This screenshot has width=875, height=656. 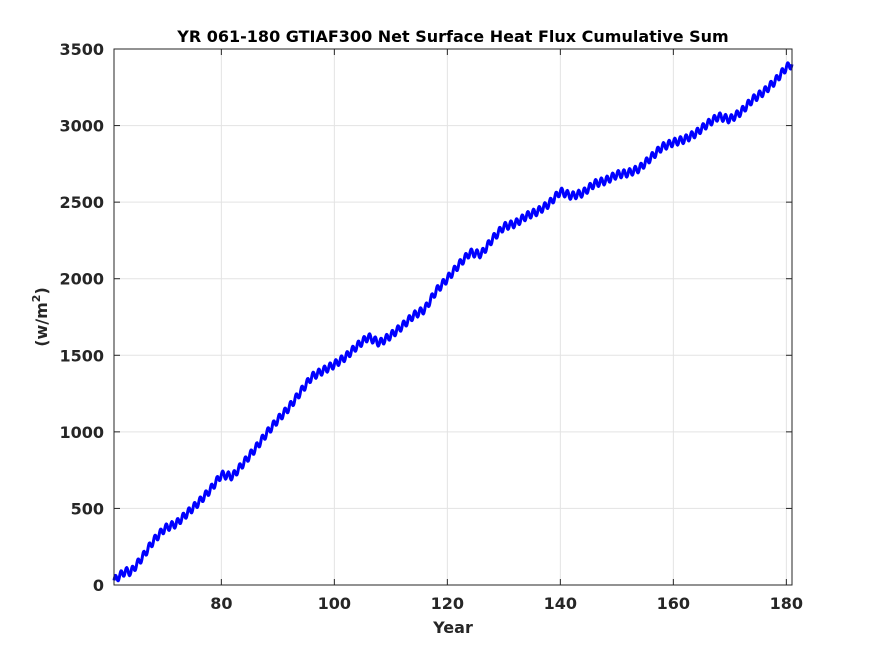 What do you see at coordinates (673, 603) in the screenshot?
I see `x-tick-label: 160` at bounding box center [673, 603].